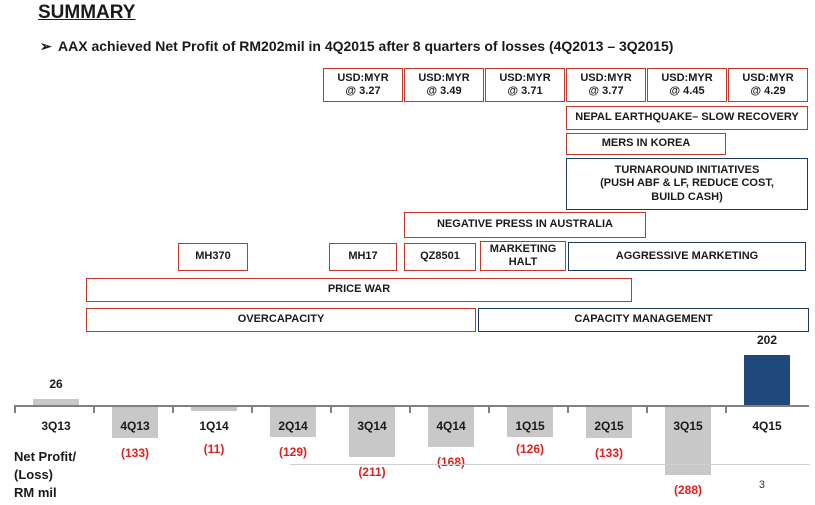 The width and height of the screenshot is (815, 505). What do you see at coordinates (767, 380) in the screenshot?
I see `bar-4q15` at bounding box center [767, 380].